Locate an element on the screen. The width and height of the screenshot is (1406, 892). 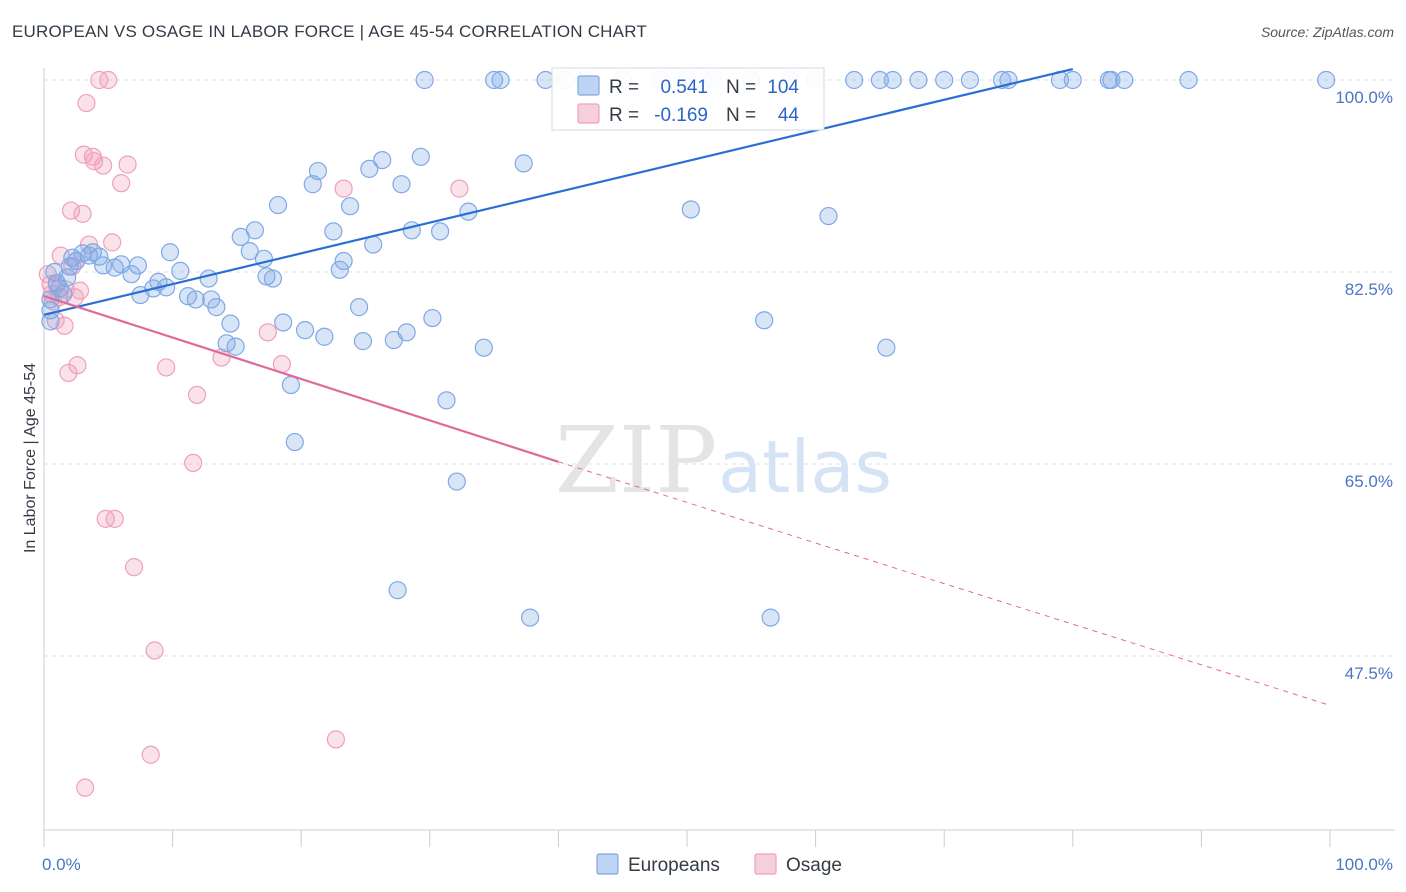
y-axis-title: In Labor Force | Age 45-54 is located at coordinates (30, 458).